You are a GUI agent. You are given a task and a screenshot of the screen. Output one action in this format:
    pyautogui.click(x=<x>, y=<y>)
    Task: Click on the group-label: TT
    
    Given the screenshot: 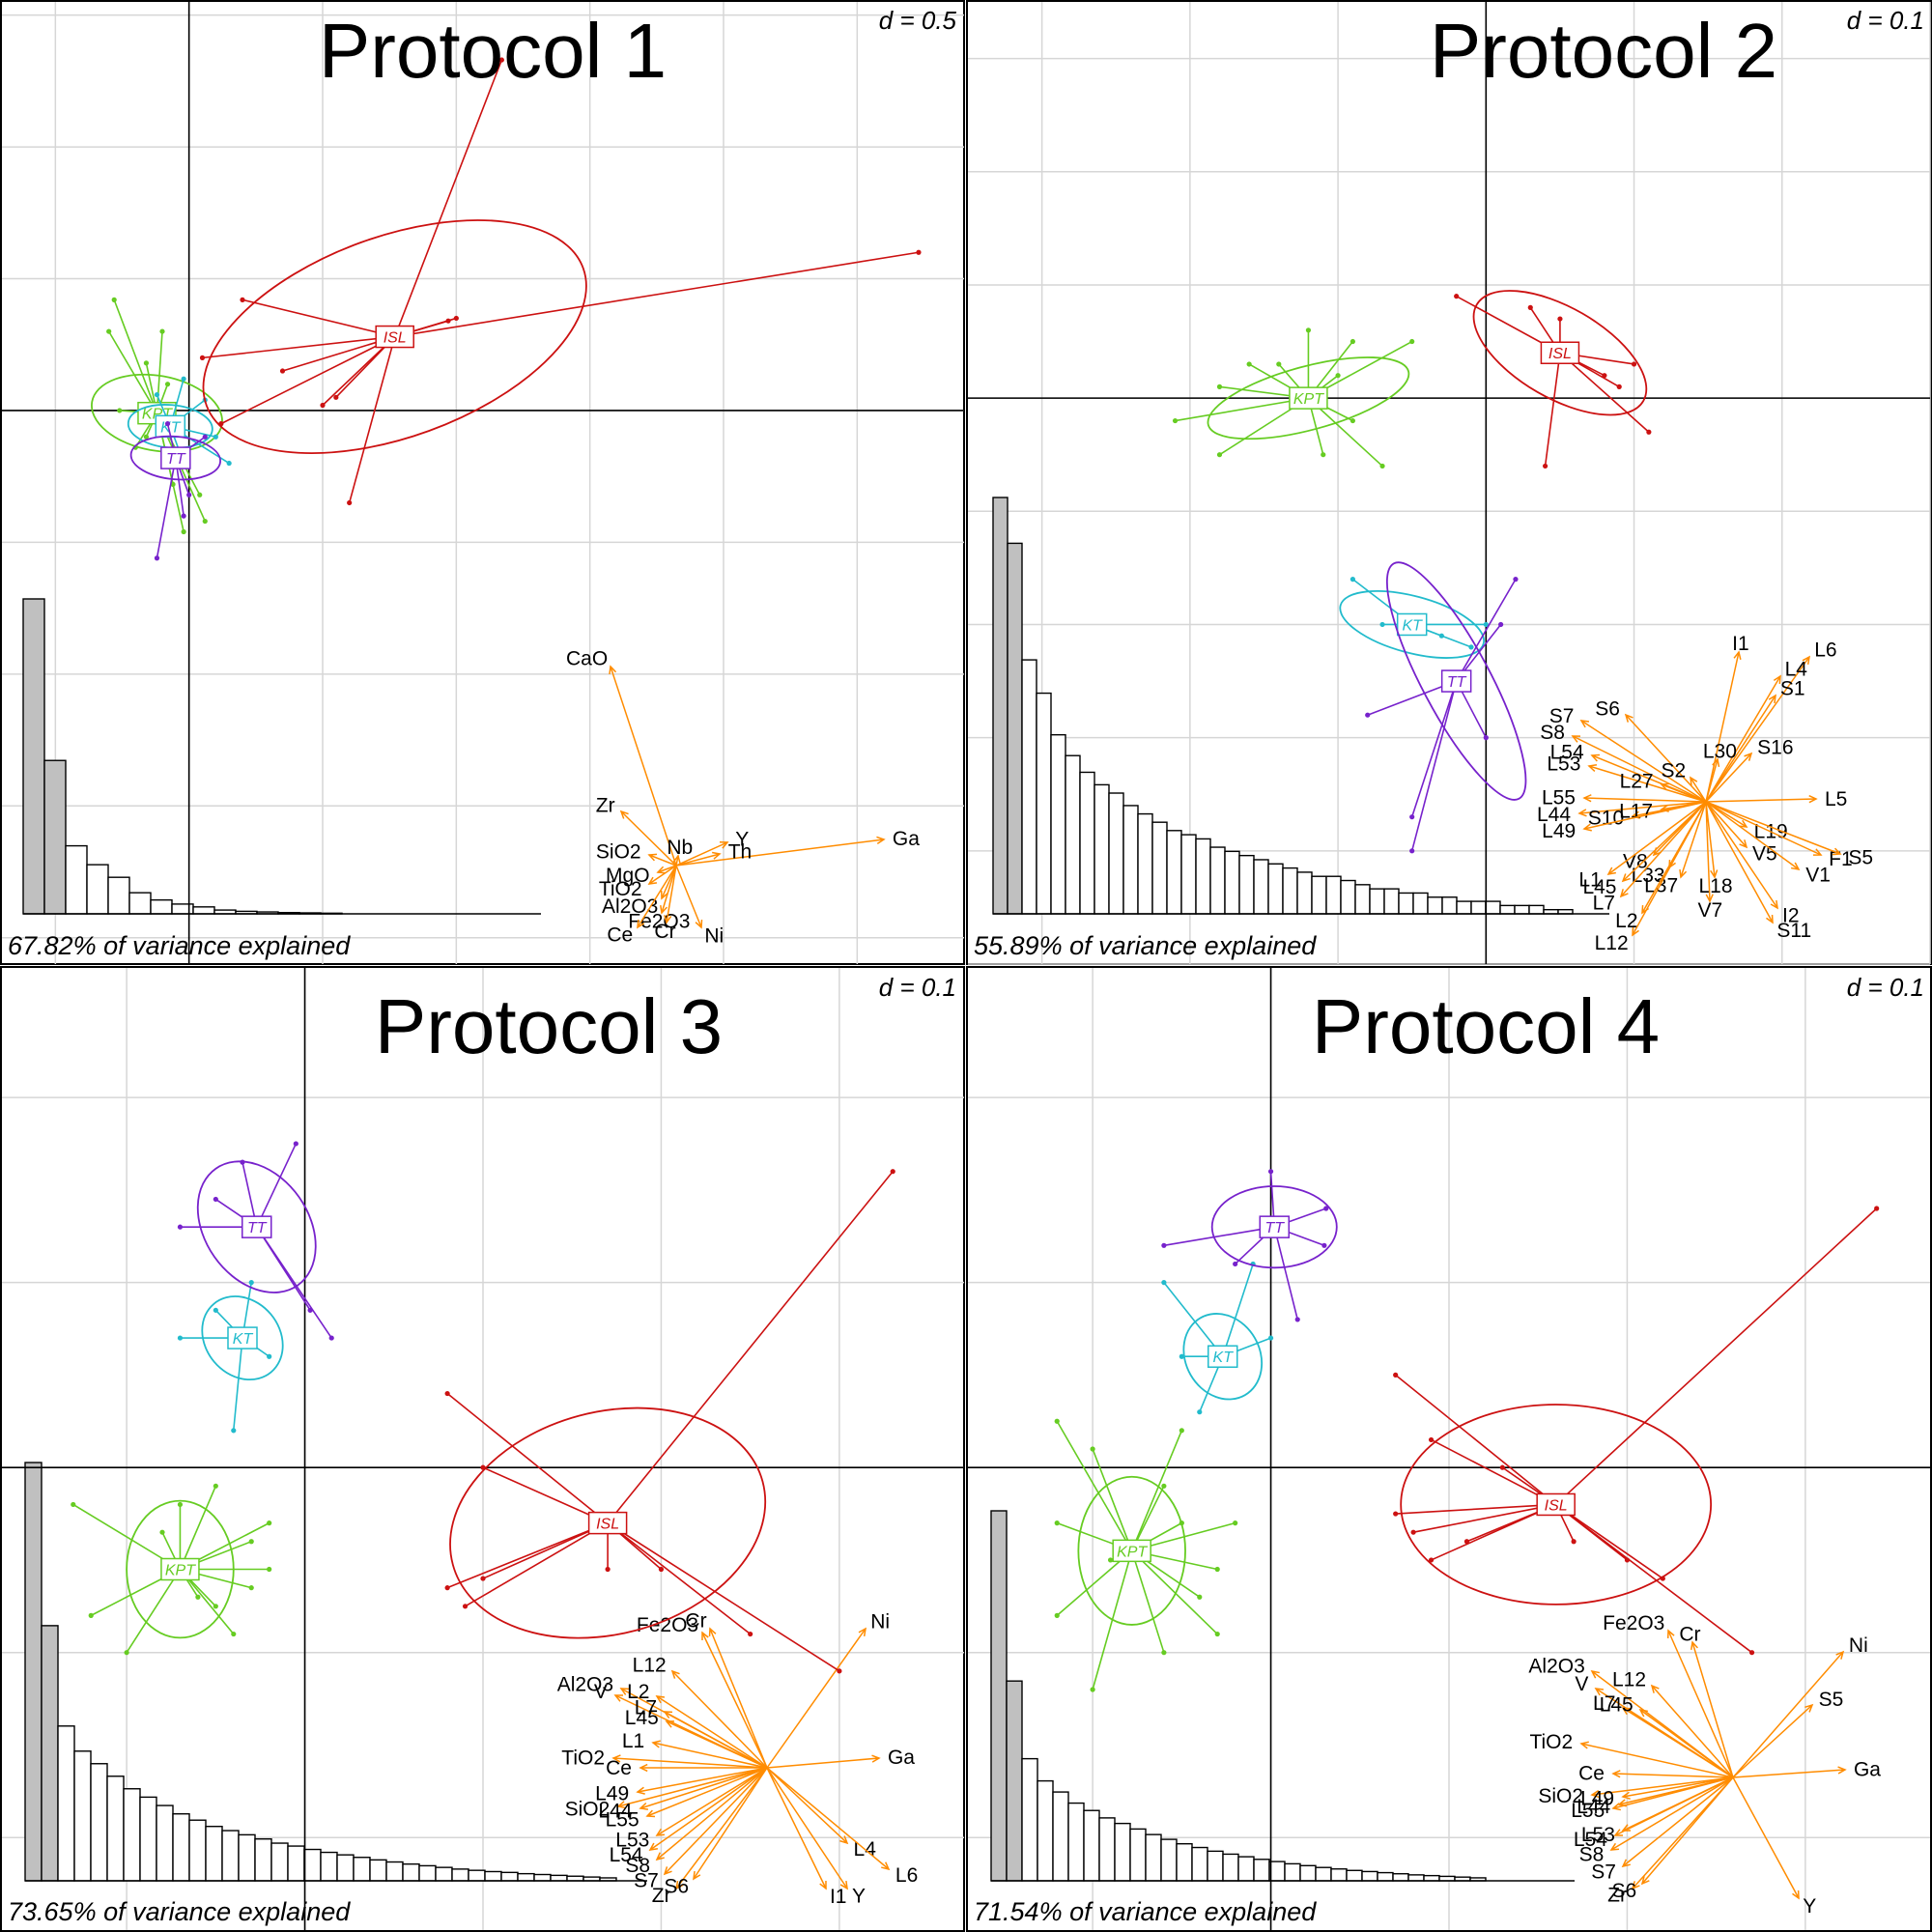 What is the action you would take?
    pyautogui.click(x=176, y=459)
    